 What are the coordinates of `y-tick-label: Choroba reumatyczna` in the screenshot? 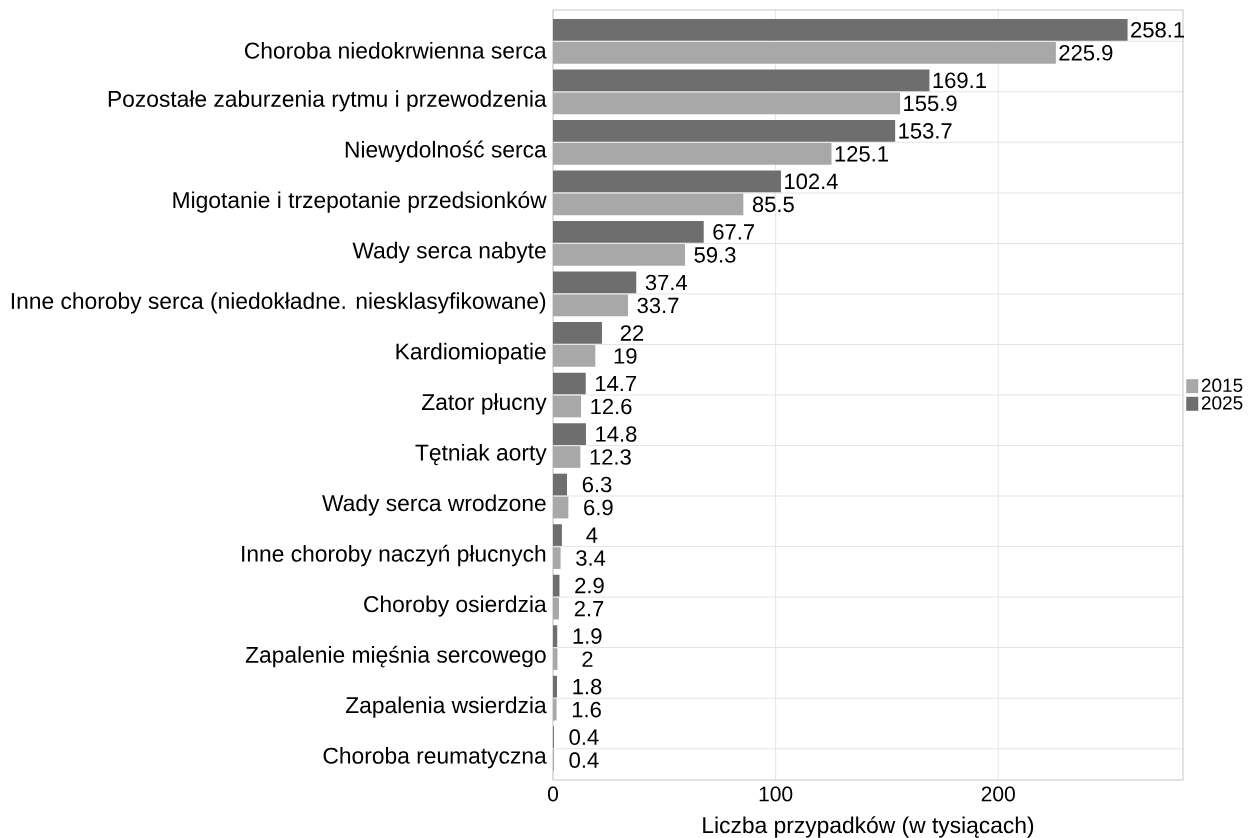 It's located at (435, 758).